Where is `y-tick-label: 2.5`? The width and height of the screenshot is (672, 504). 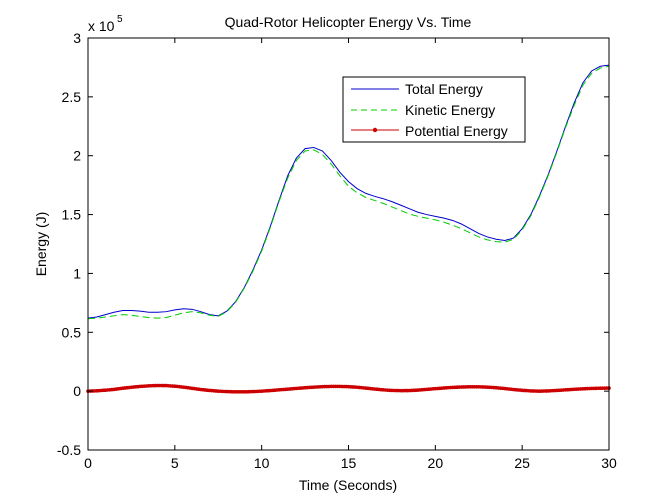
y-tick-label: 2.5 is located at coordinates (72, 97).